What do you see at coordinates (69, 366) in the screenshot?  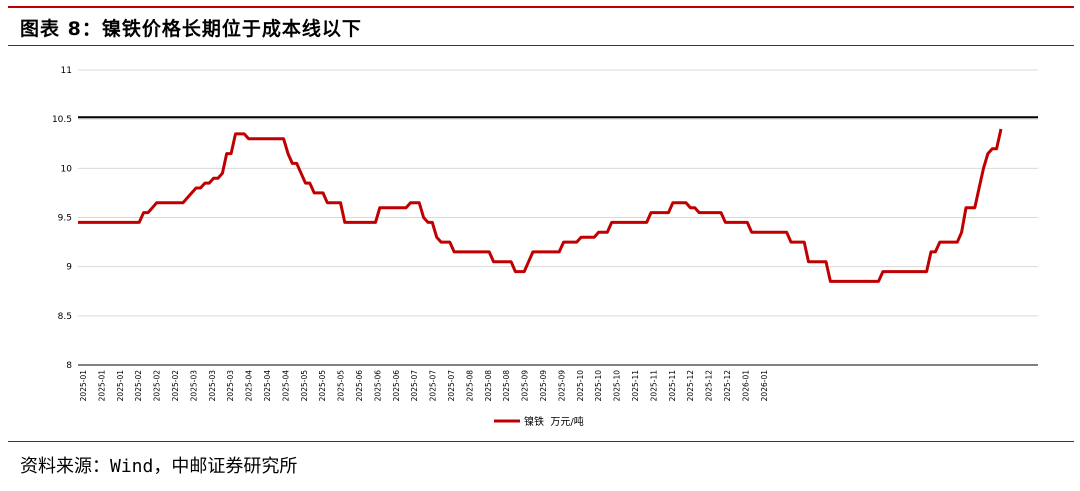 I see `y-tick-label: 8` at bounding box center [69, 366].